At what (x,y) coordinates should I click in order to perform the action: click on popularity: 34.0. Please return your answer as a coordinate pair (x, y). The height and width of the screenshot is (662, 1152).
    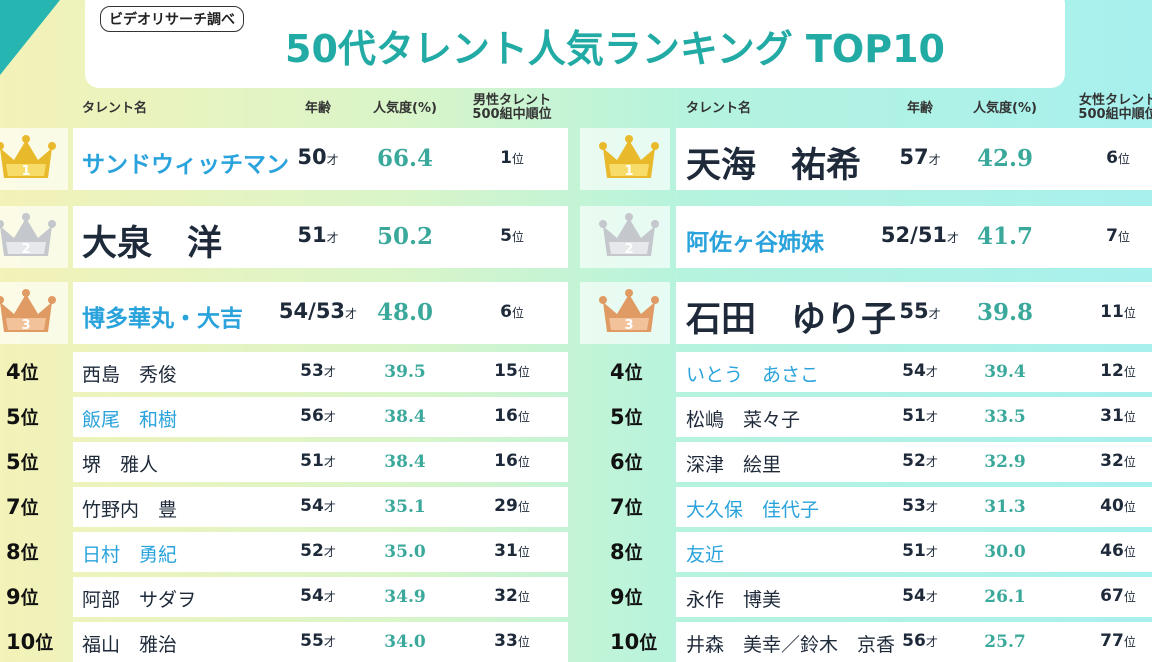
    Looking at the image, I should click on (405, 641).